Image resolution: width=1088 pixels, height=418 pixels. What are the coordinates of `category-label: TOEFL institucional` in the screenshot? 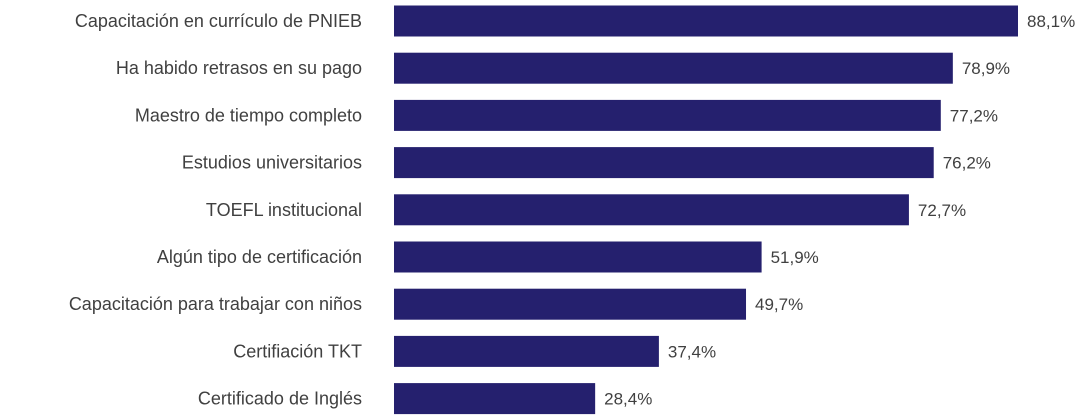 It's located at (284, 210).